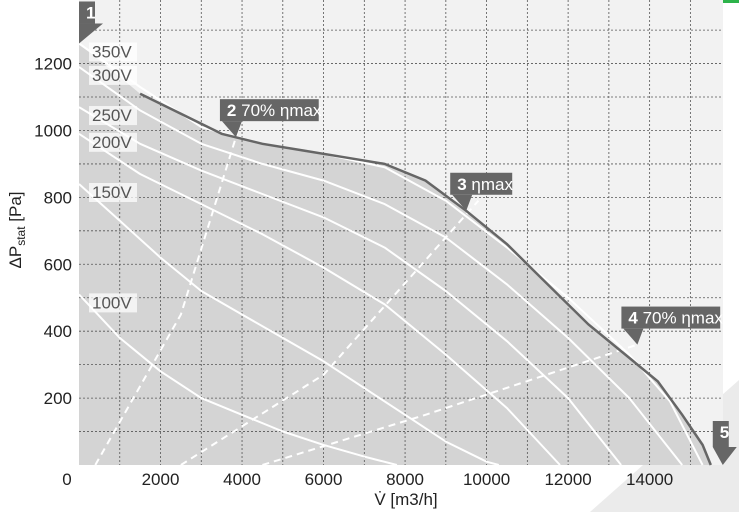 This screenshot has width=739, height=512. Describe the element at coordinates (567, 479) in the screenshot. I see `x-tick-label: 12000` at that location.